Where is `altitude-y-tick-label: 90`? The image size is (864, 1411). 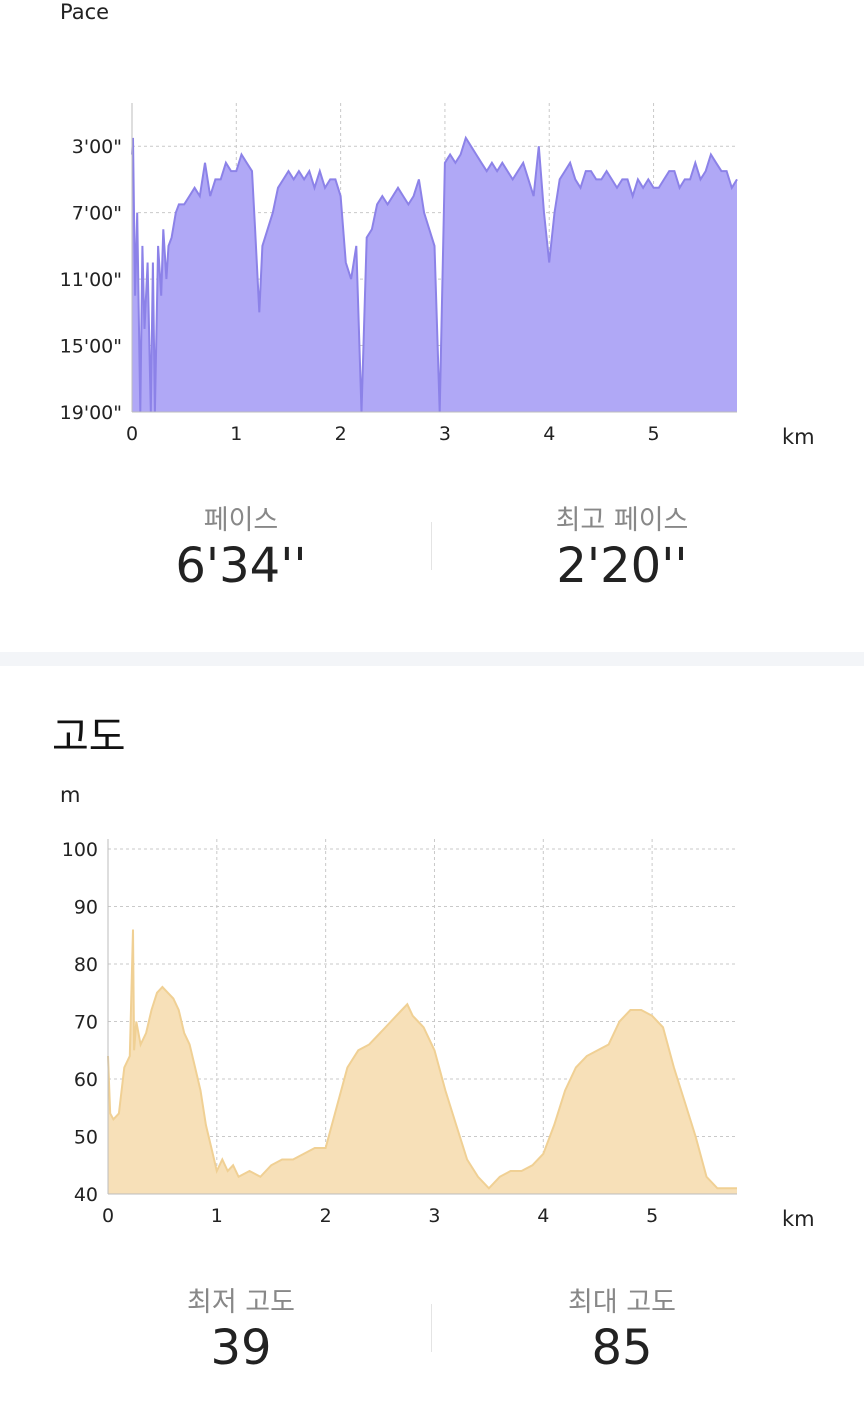 altitude-y-tick-label: 90 is located at coordinates (86, 908).